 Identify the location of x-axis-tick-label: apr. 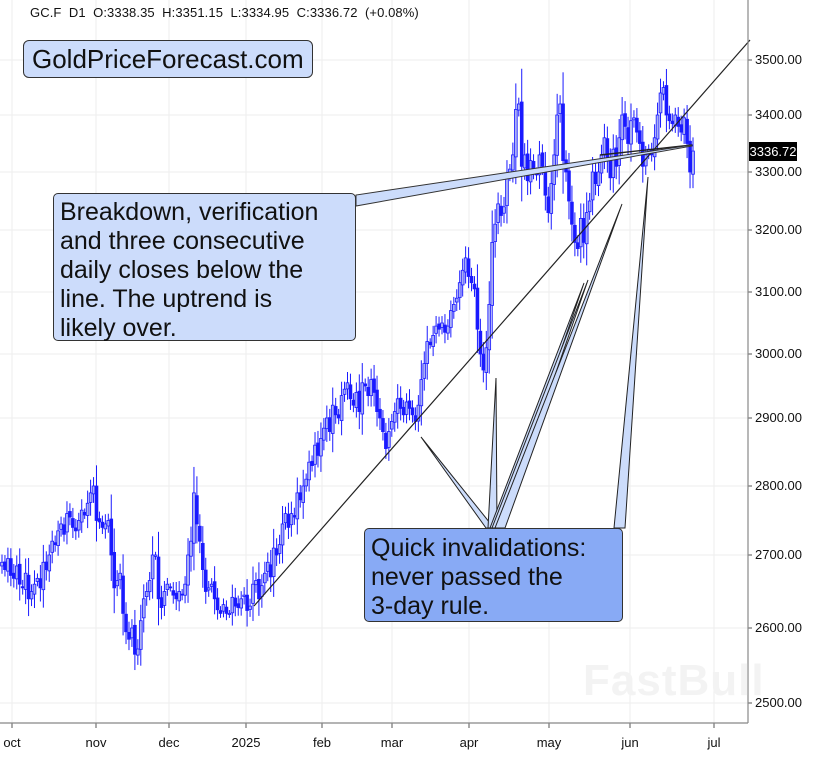
(469, 742).